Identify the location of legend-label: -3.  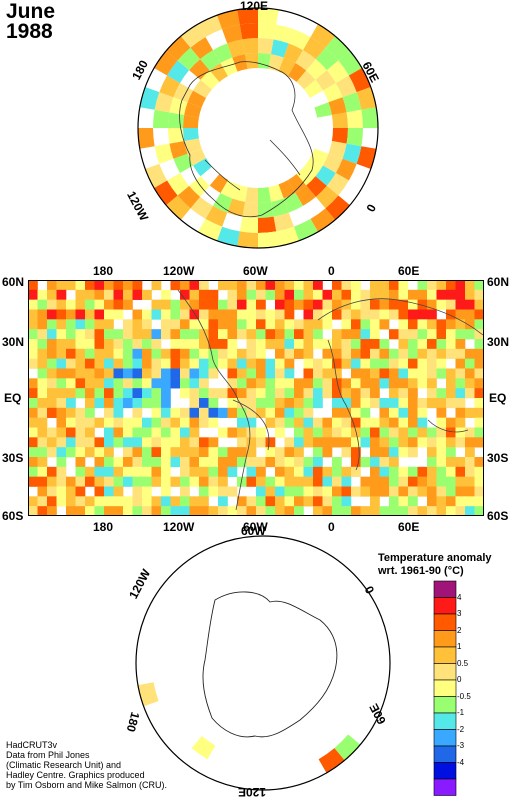
(461, 745).